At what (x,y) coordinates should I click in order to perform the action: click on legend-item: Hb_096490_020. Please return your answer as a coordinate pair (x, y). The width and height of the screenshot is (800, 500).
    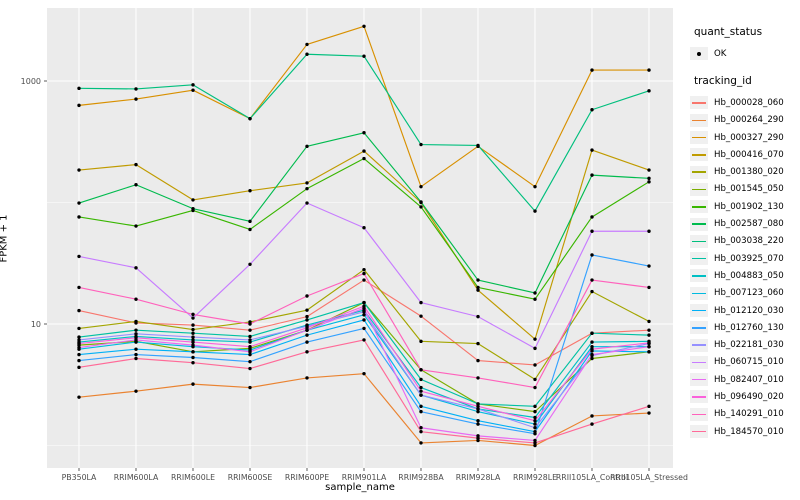
    Looking at the image, I should click on (745, 396).